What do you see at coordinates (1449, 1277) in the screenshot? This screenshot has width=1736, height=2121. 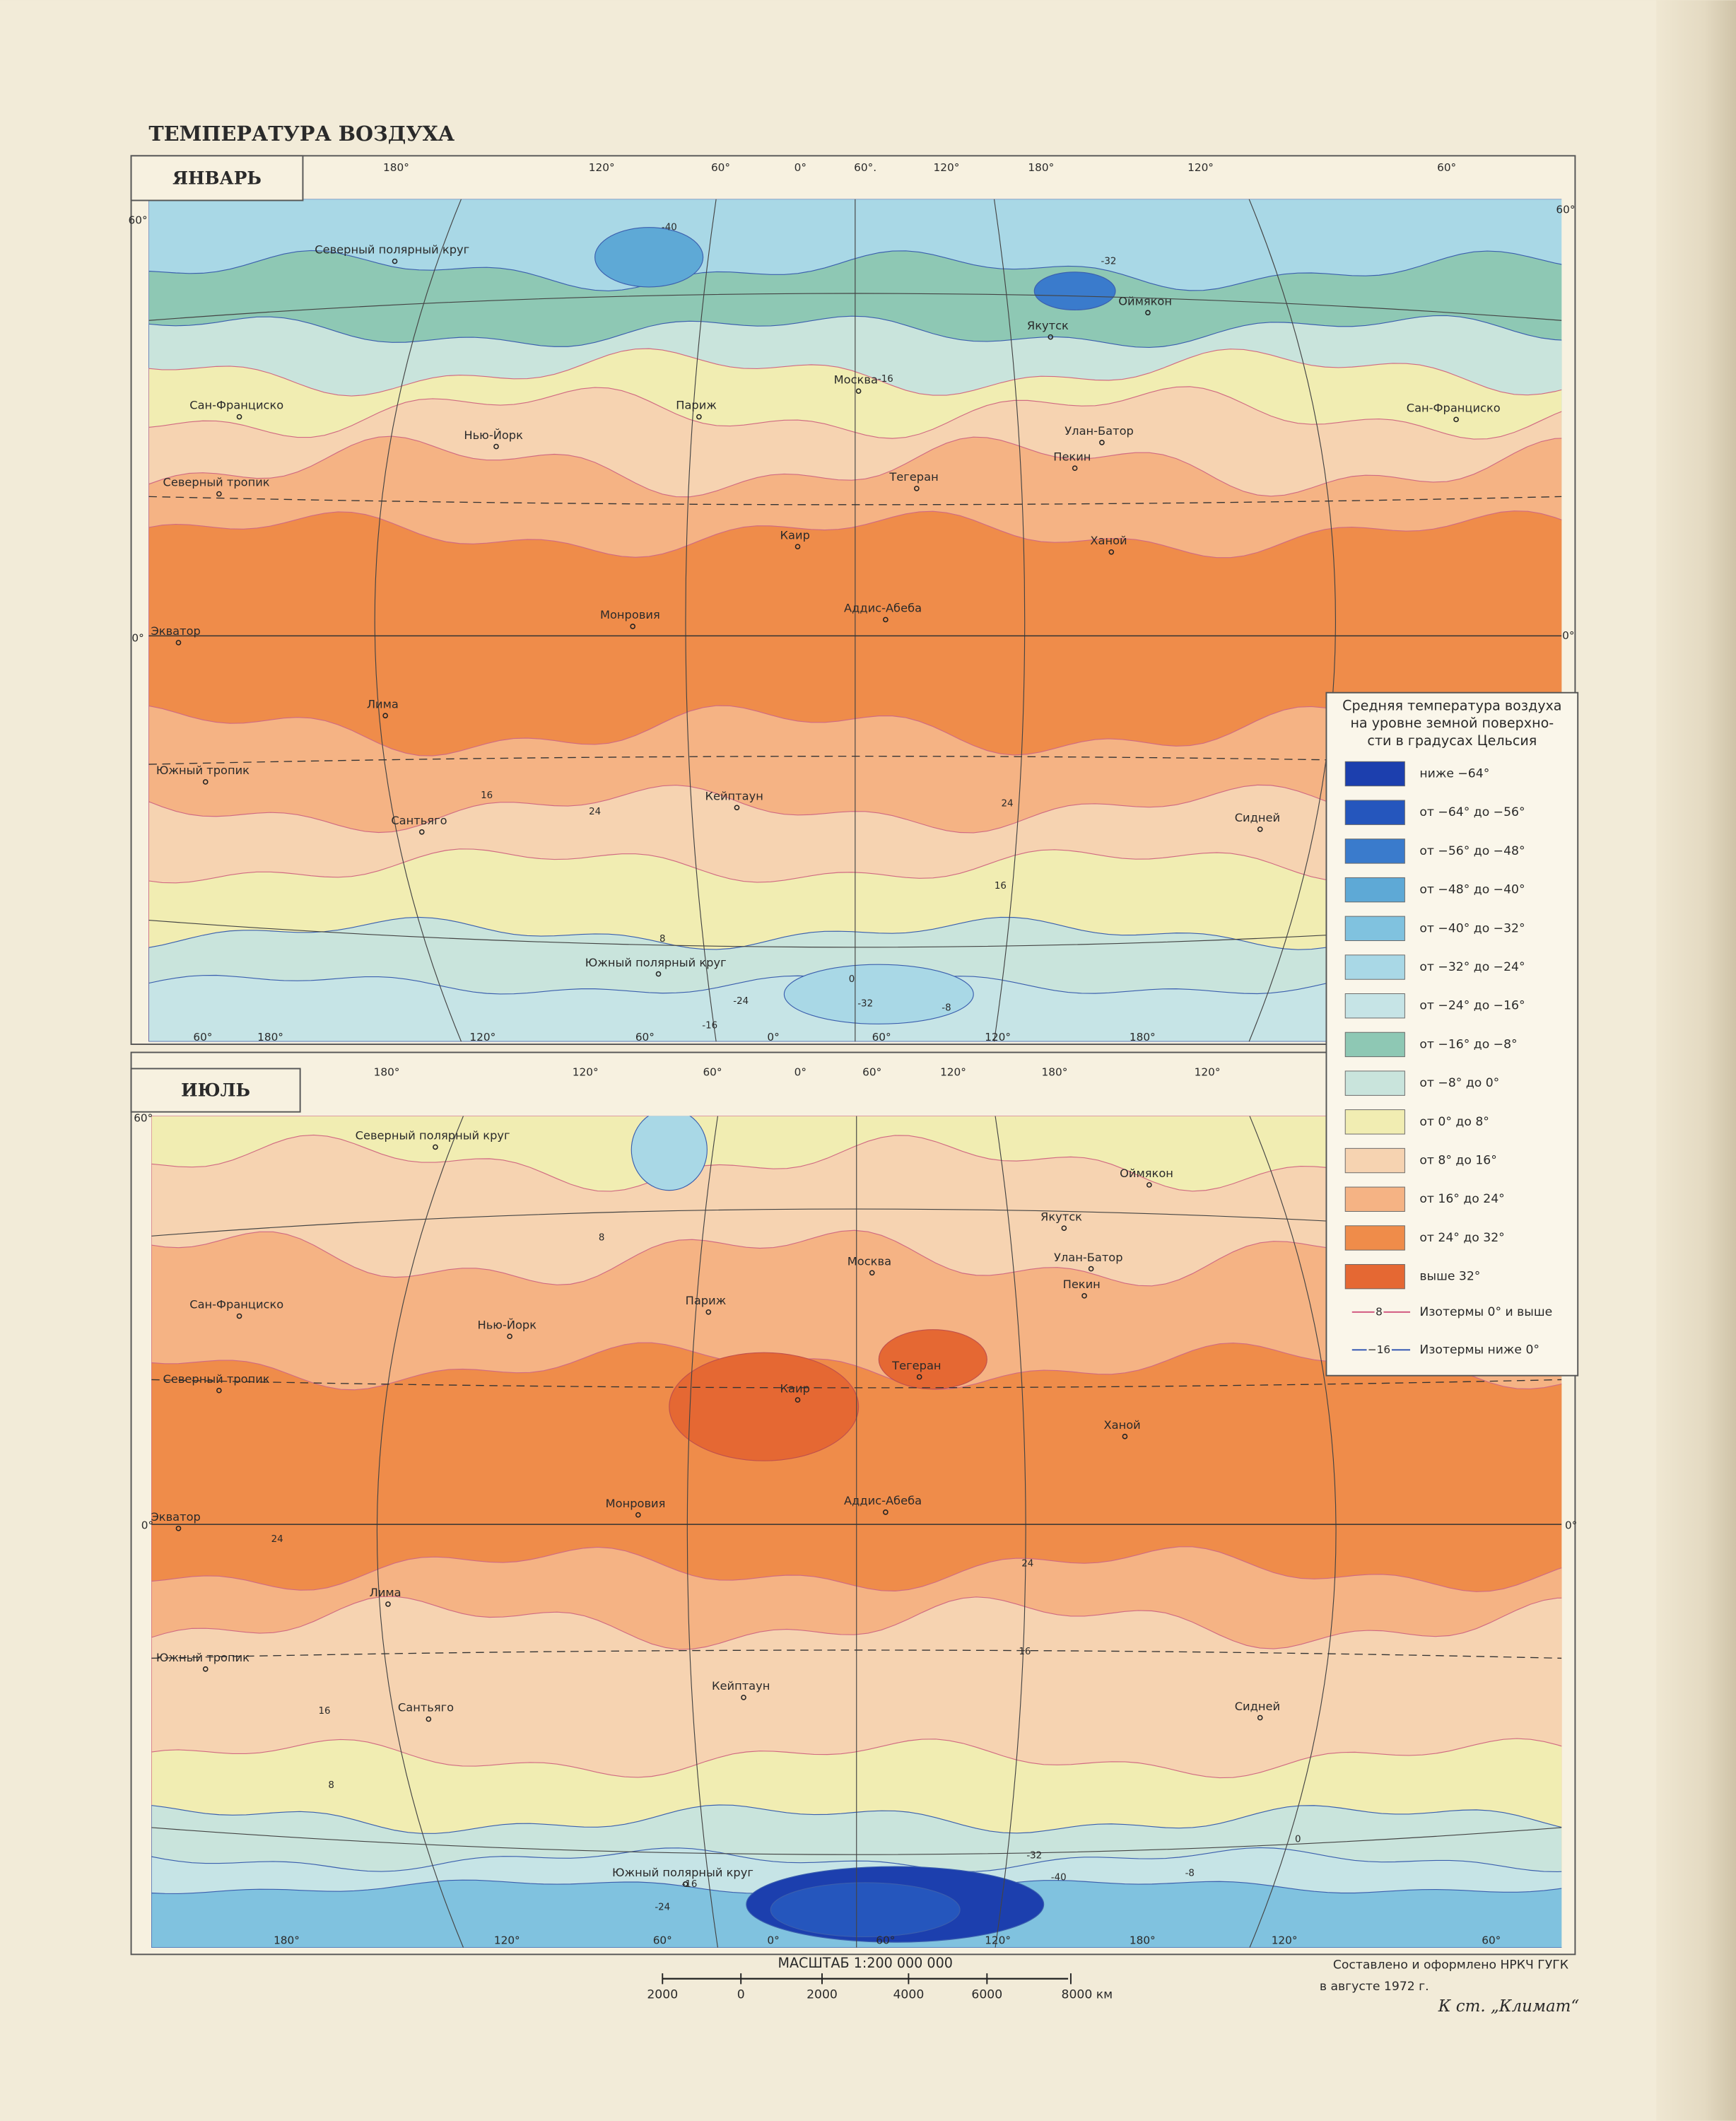 I see `legend-label: выше 32°` at bounding box center [1449, 1277].